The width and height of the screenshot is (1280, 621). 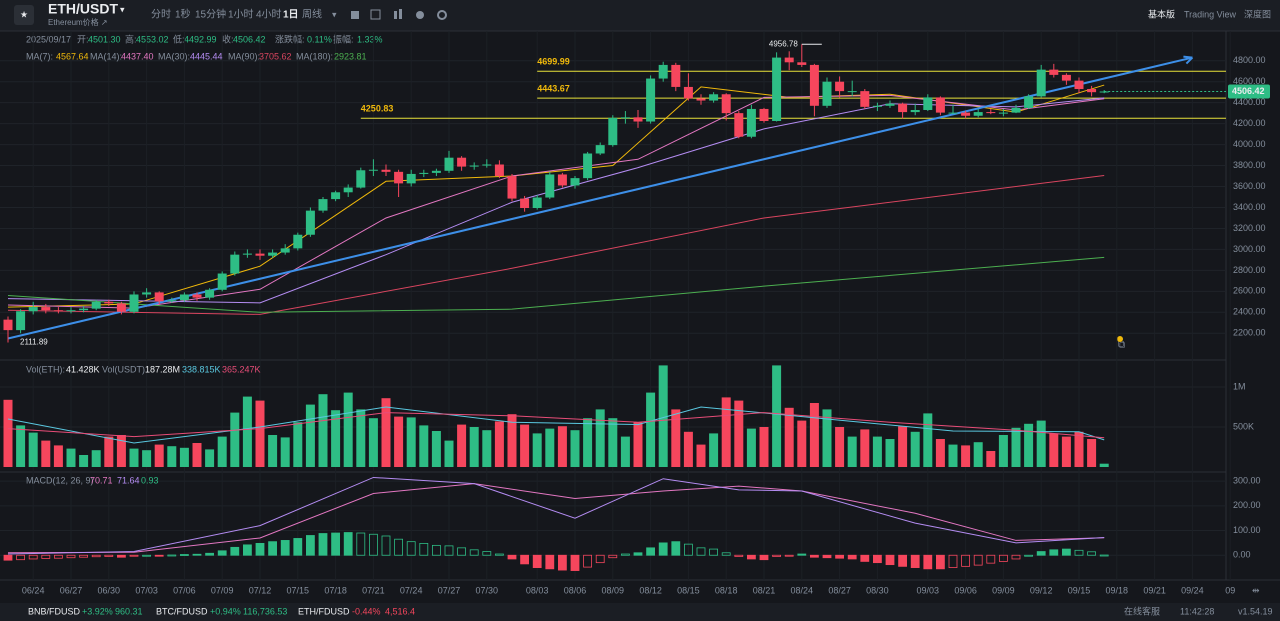 I want to click on x-tick-label: 08/21, so click(x=764, y=590).